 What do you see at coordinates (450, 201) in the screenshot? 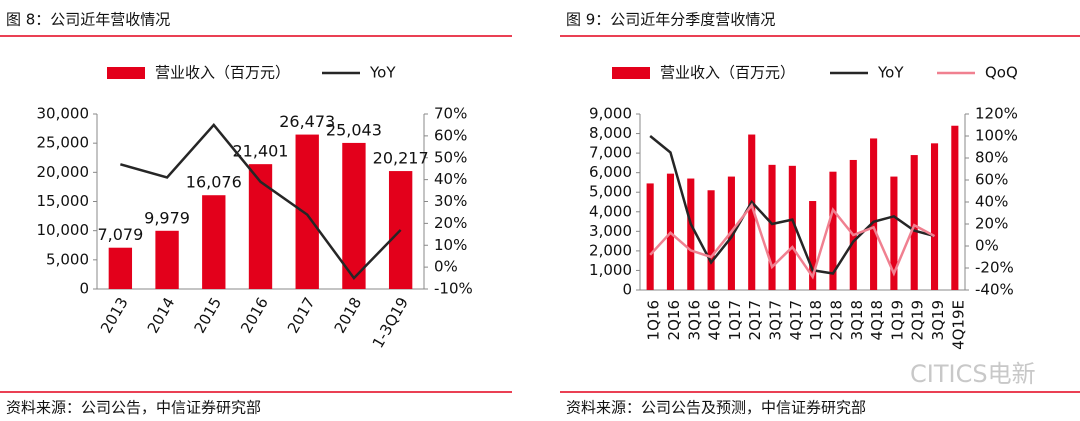
I see `y2-tick-label: 30%` at bounding box center [450, 201].